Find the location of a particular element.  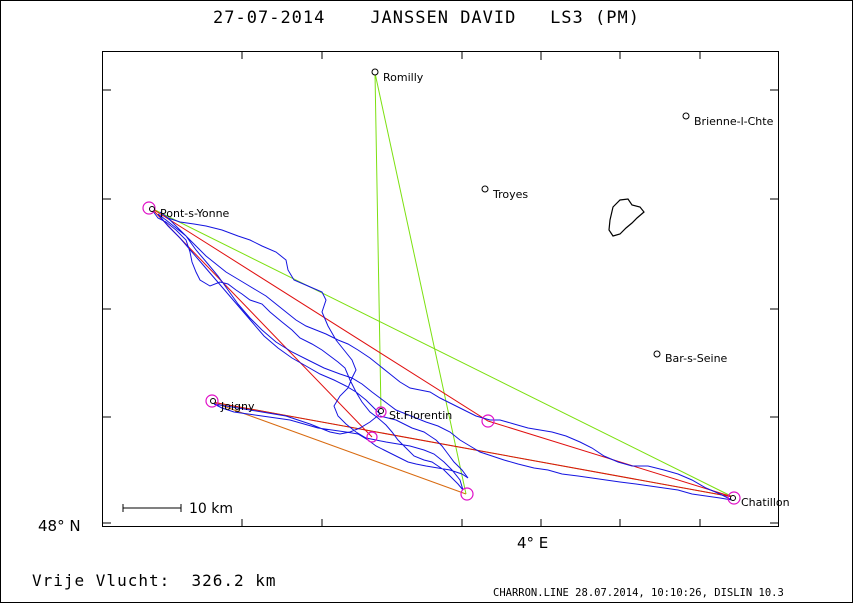

place-label-stflorentin: St.Florentin is located at coordinates (420, 415).